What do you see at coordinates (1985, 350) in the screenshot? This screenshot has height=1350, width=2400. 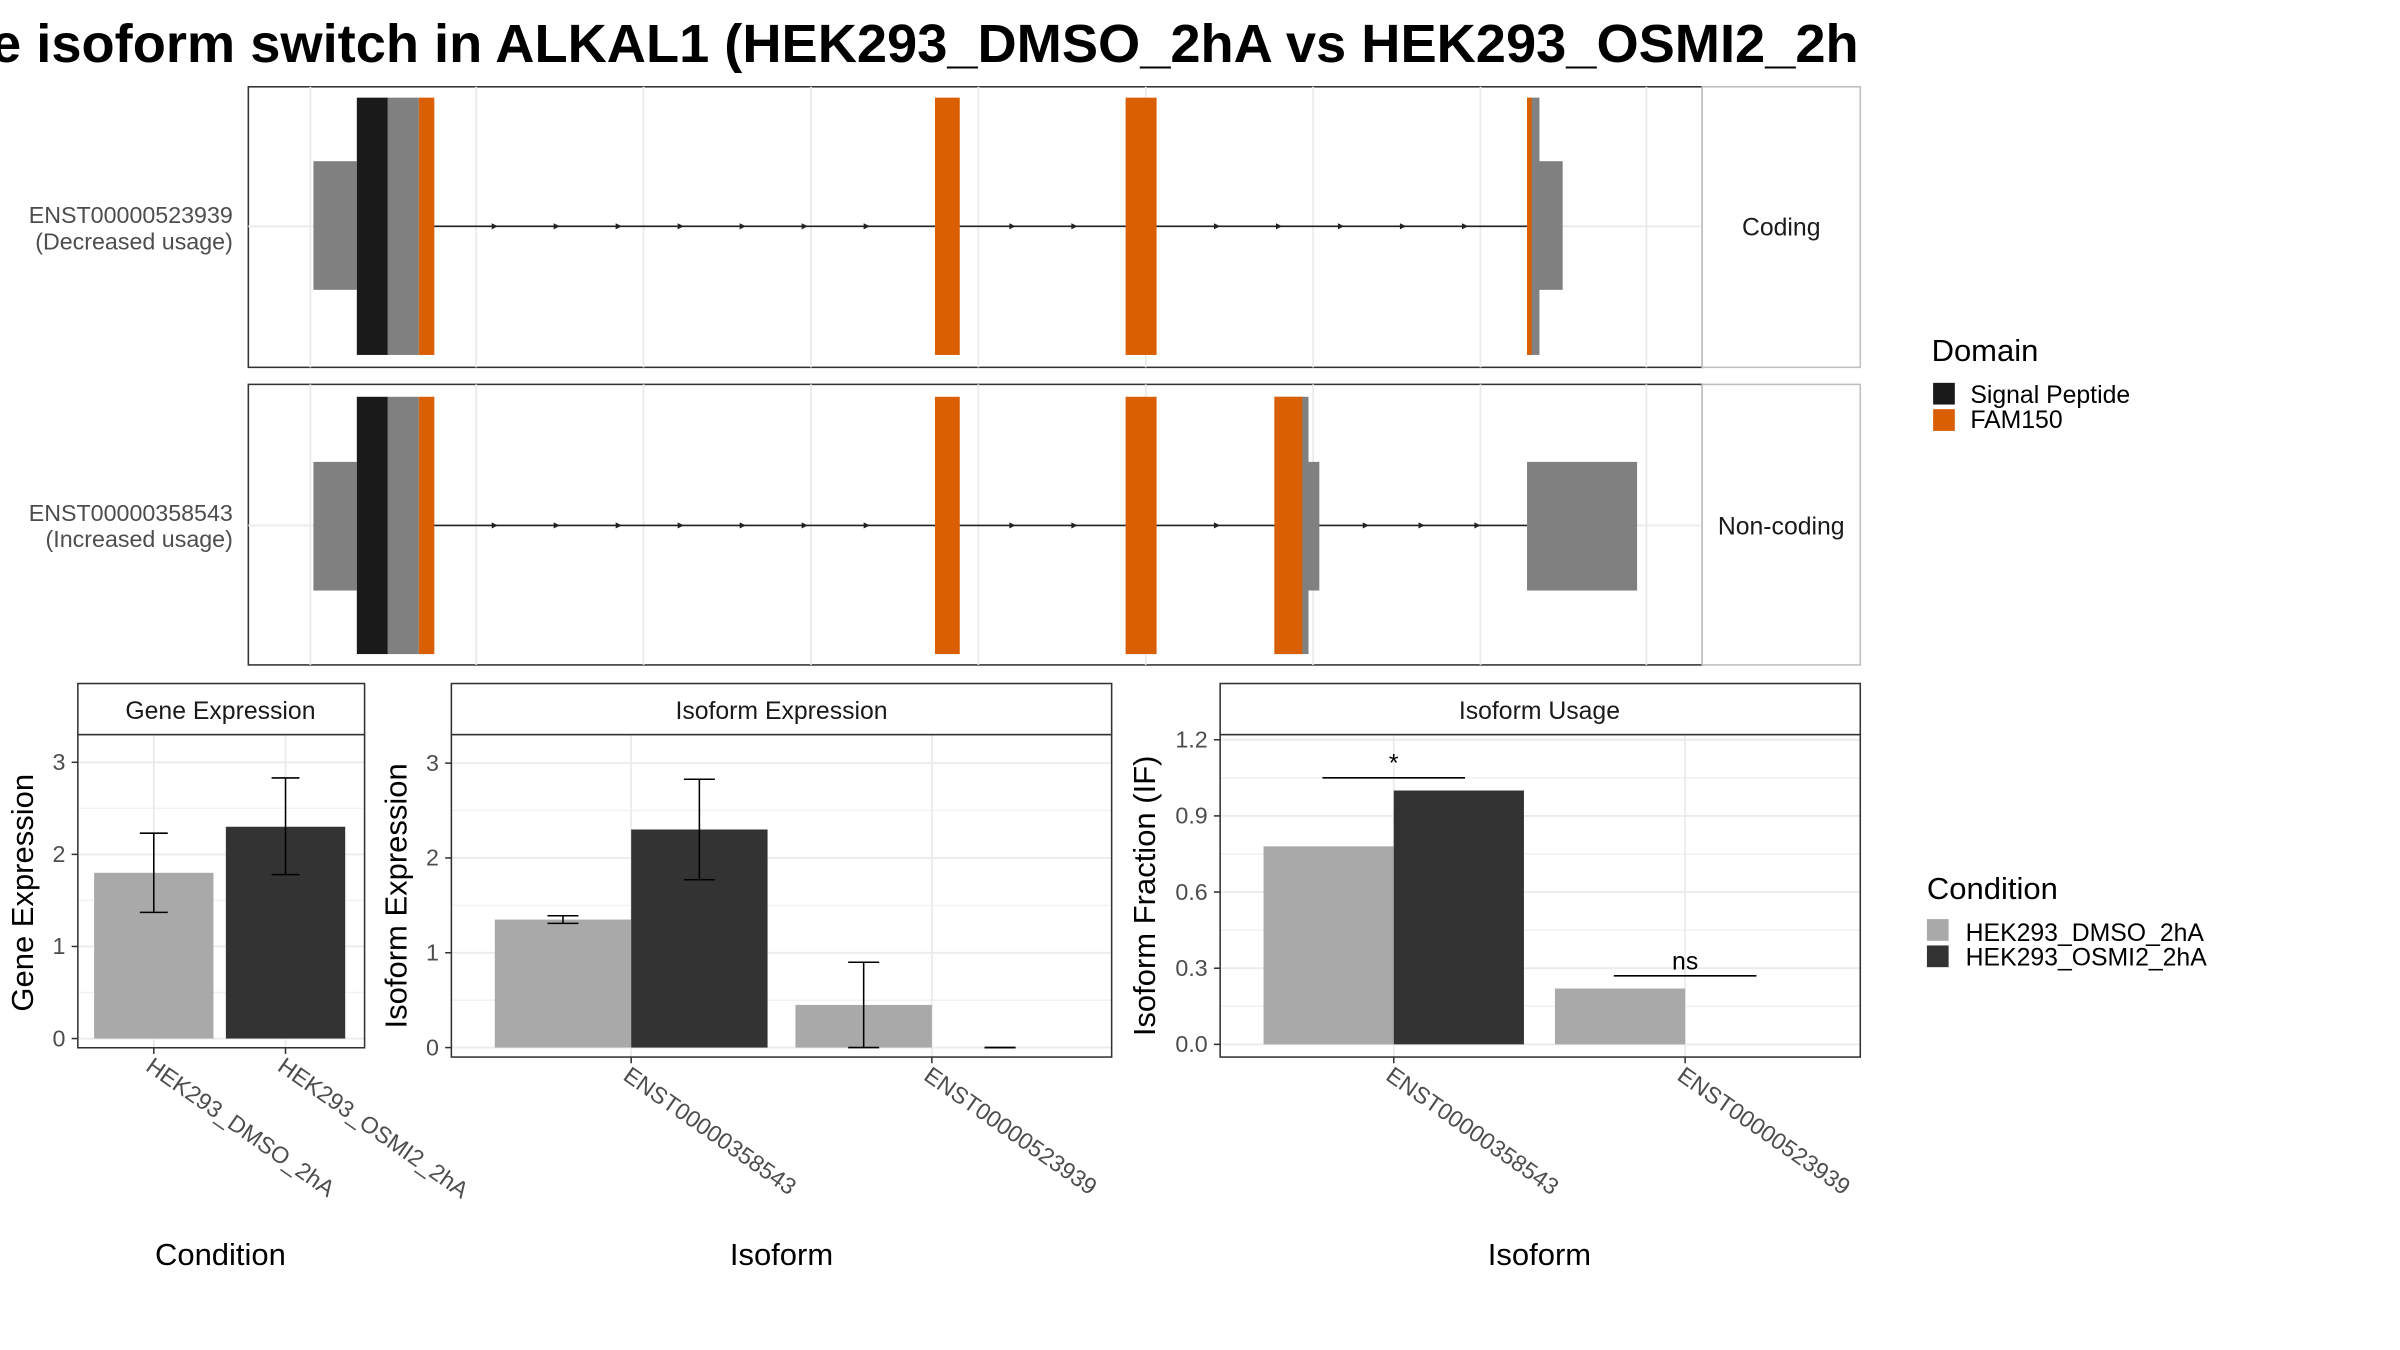 I see `domain-legend-title: Domain` at bounding box center [1985, 350].